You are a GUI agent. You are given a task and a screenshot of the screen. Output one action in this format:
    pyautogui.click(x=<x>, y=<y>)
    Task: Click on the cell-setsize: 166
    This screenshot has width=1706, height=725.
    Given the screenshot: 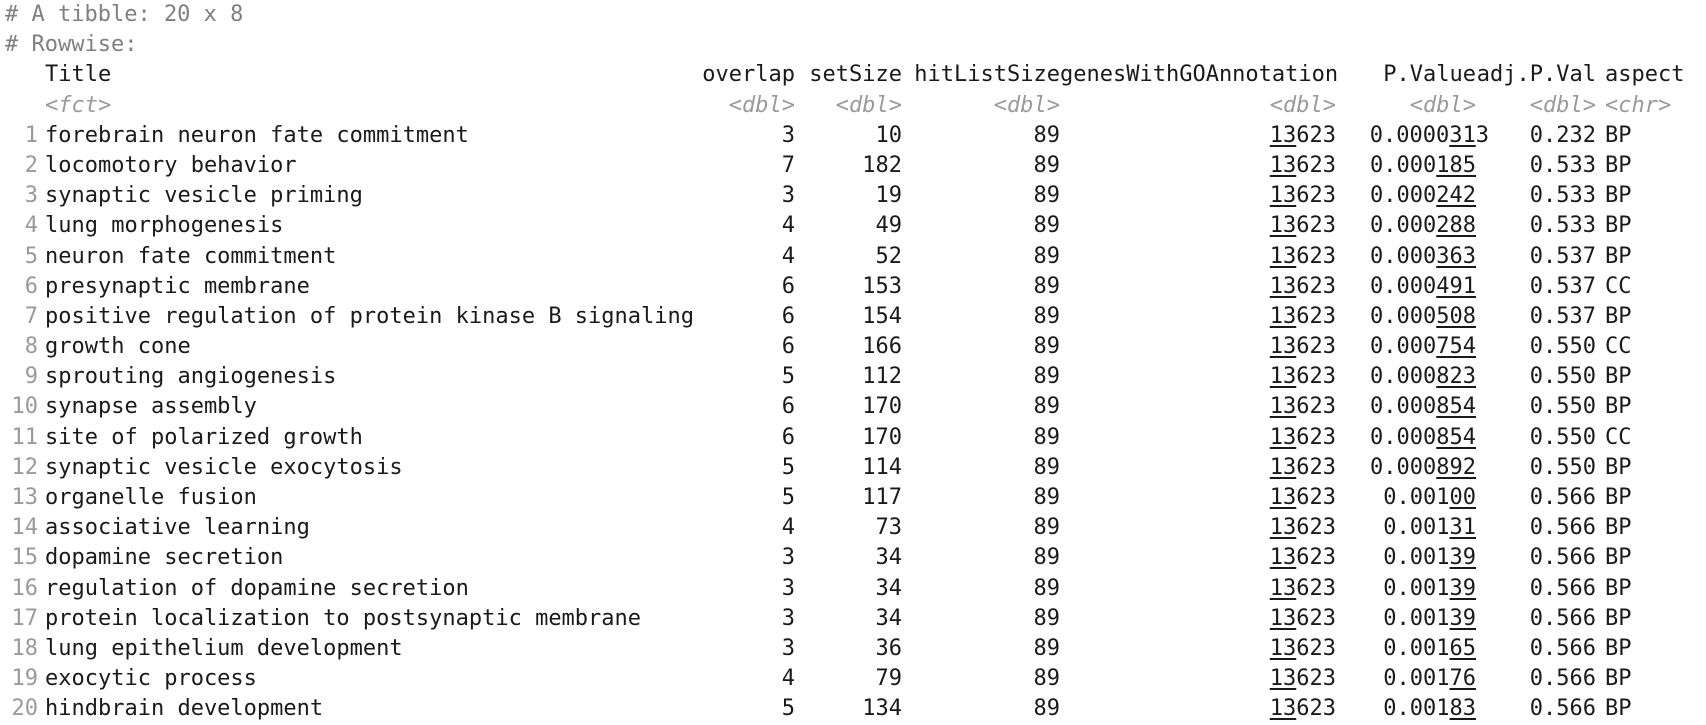 What is the action you would take?
    pyautogui.click(x=882, y=347)
    